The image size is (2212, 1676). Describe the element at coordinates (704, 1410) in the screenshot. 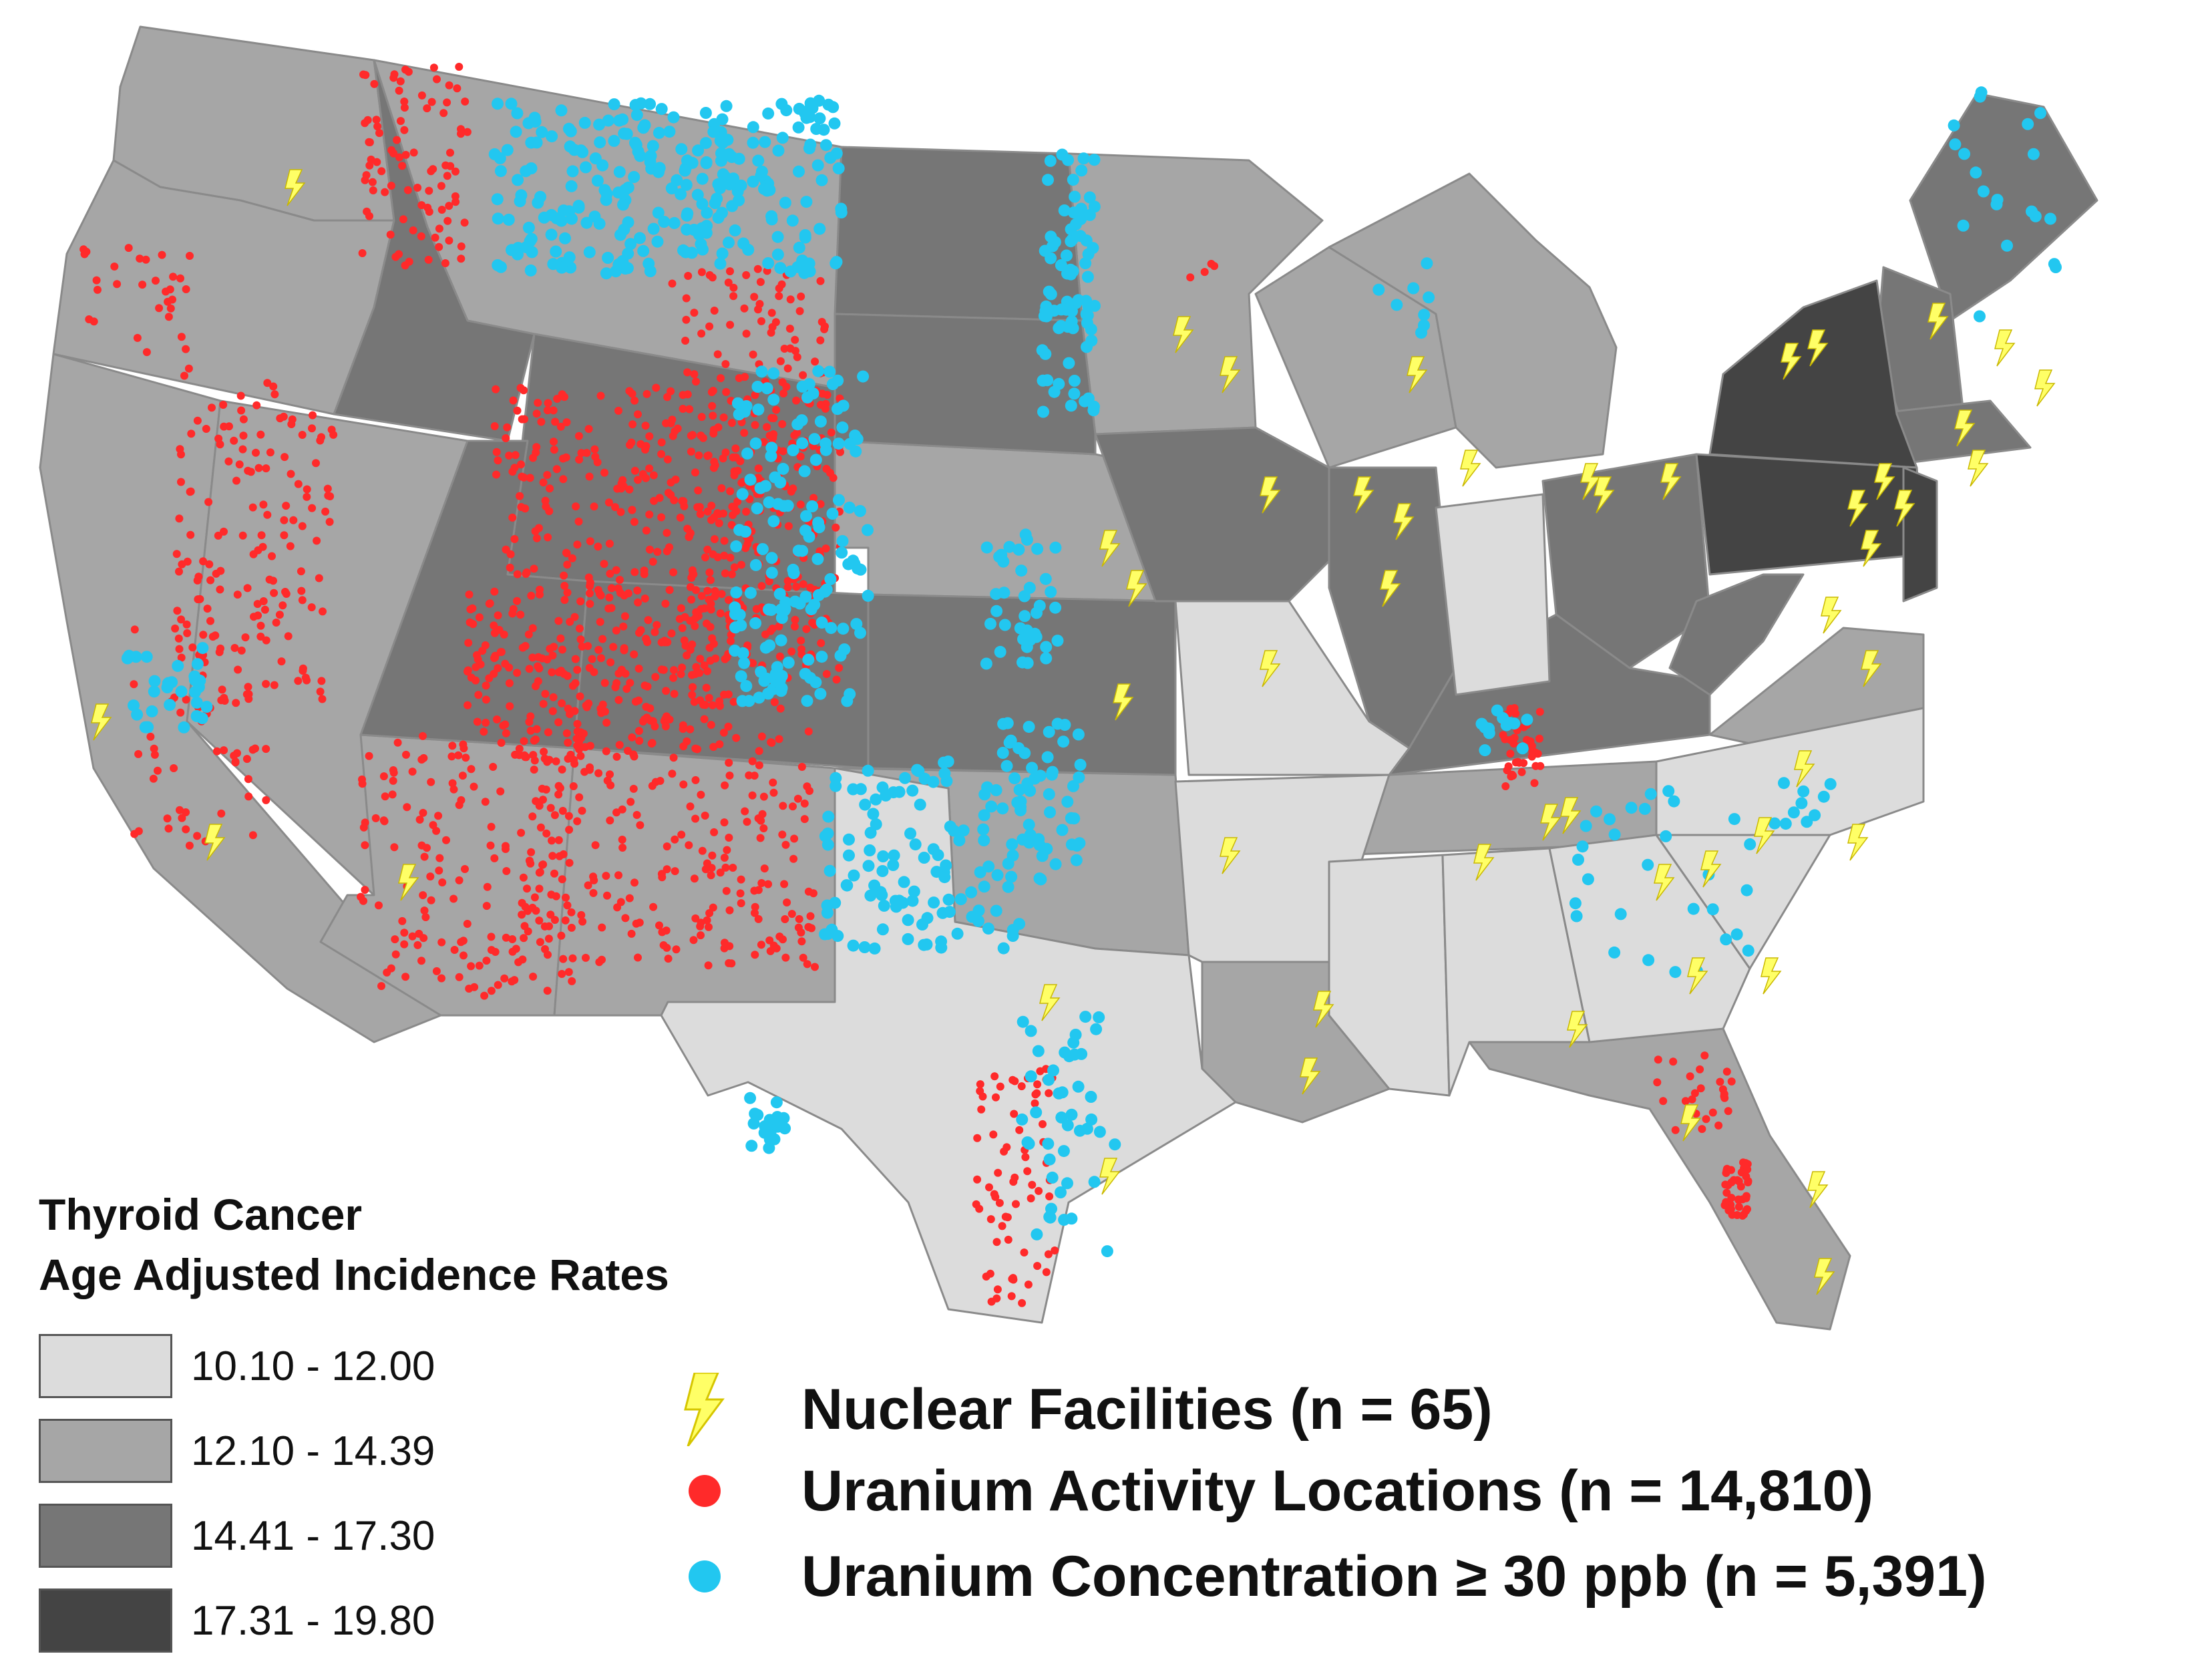

I see `lightning-bolt-icon` at that location.